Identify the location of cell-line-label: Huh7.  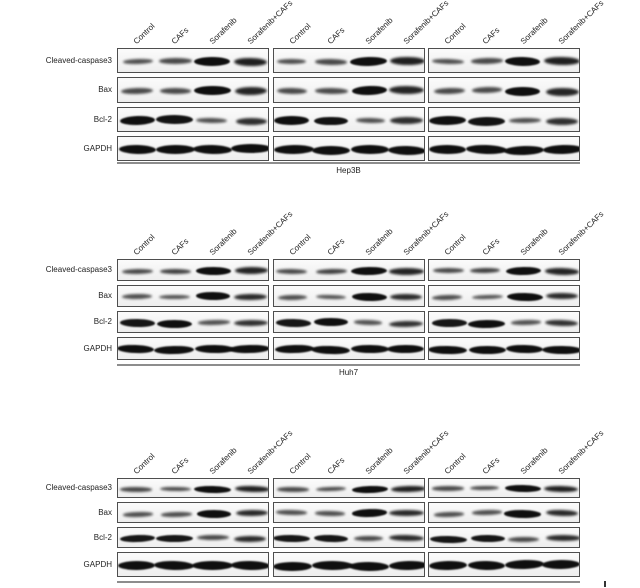
(348, 372).